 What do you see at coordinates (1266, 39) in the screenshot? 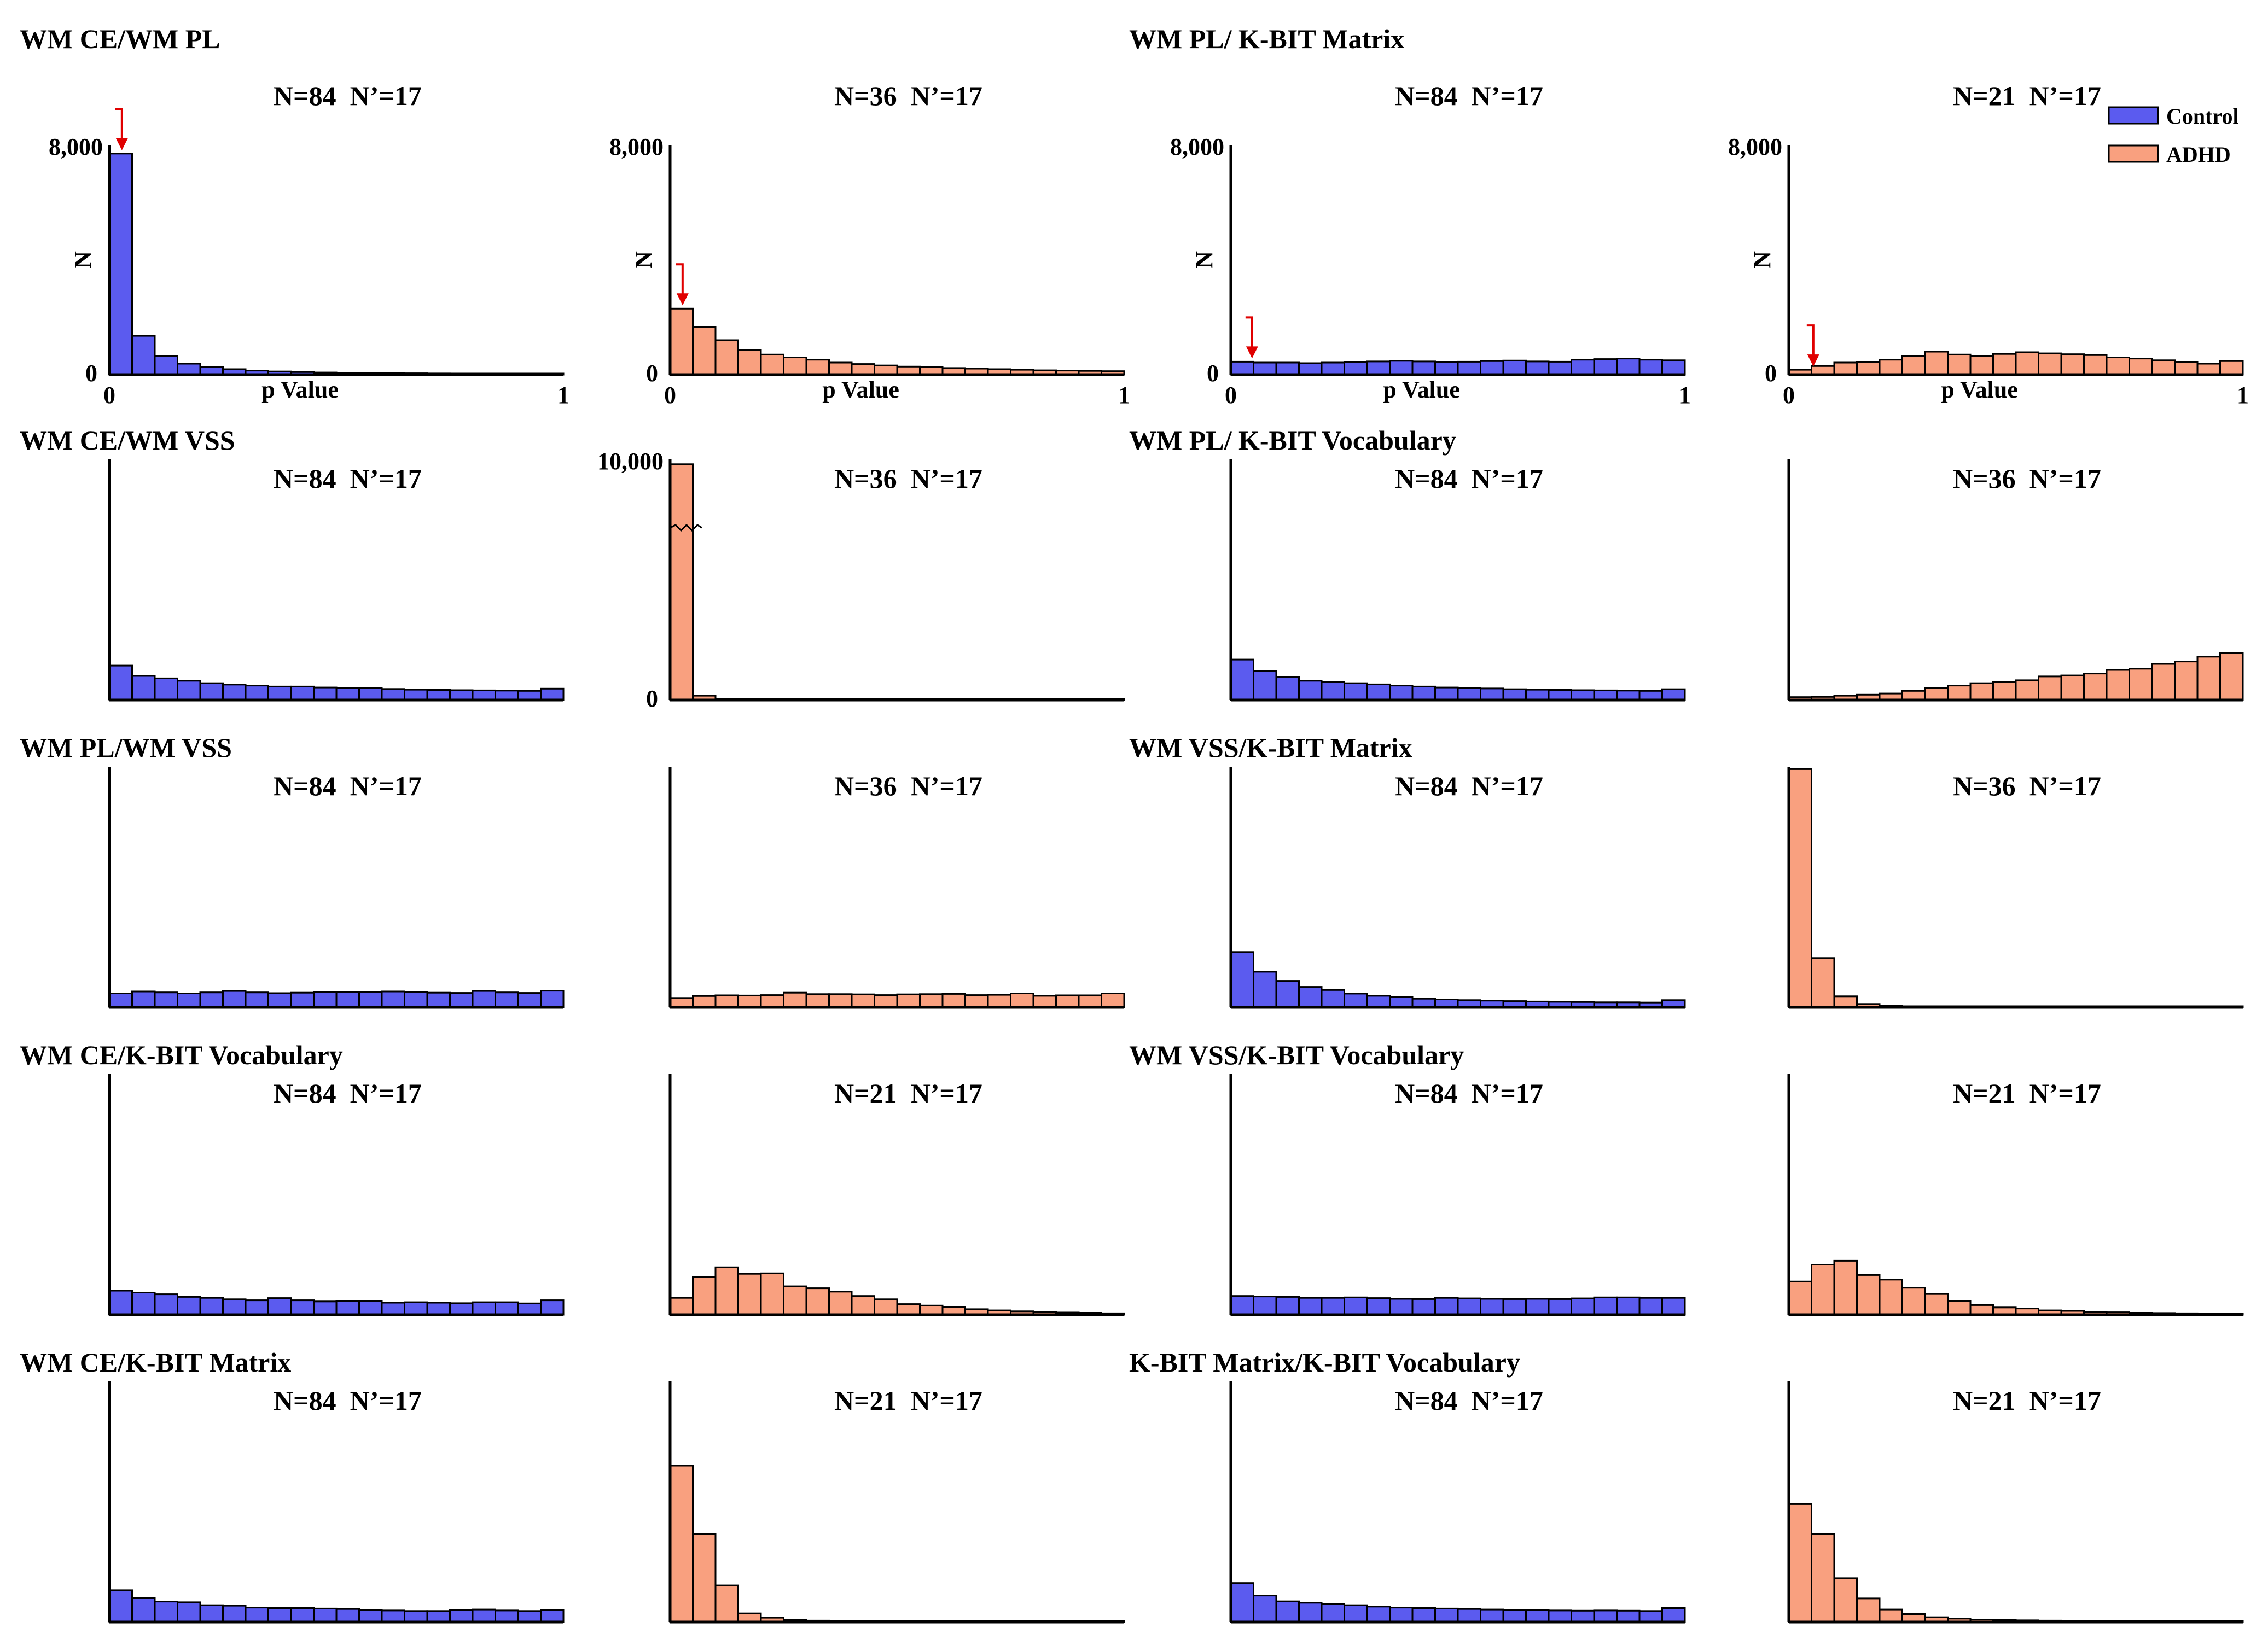
I see `row-title-0-right: WM PL/ K-BIT Matrix` at bounding box center [1266, 39].